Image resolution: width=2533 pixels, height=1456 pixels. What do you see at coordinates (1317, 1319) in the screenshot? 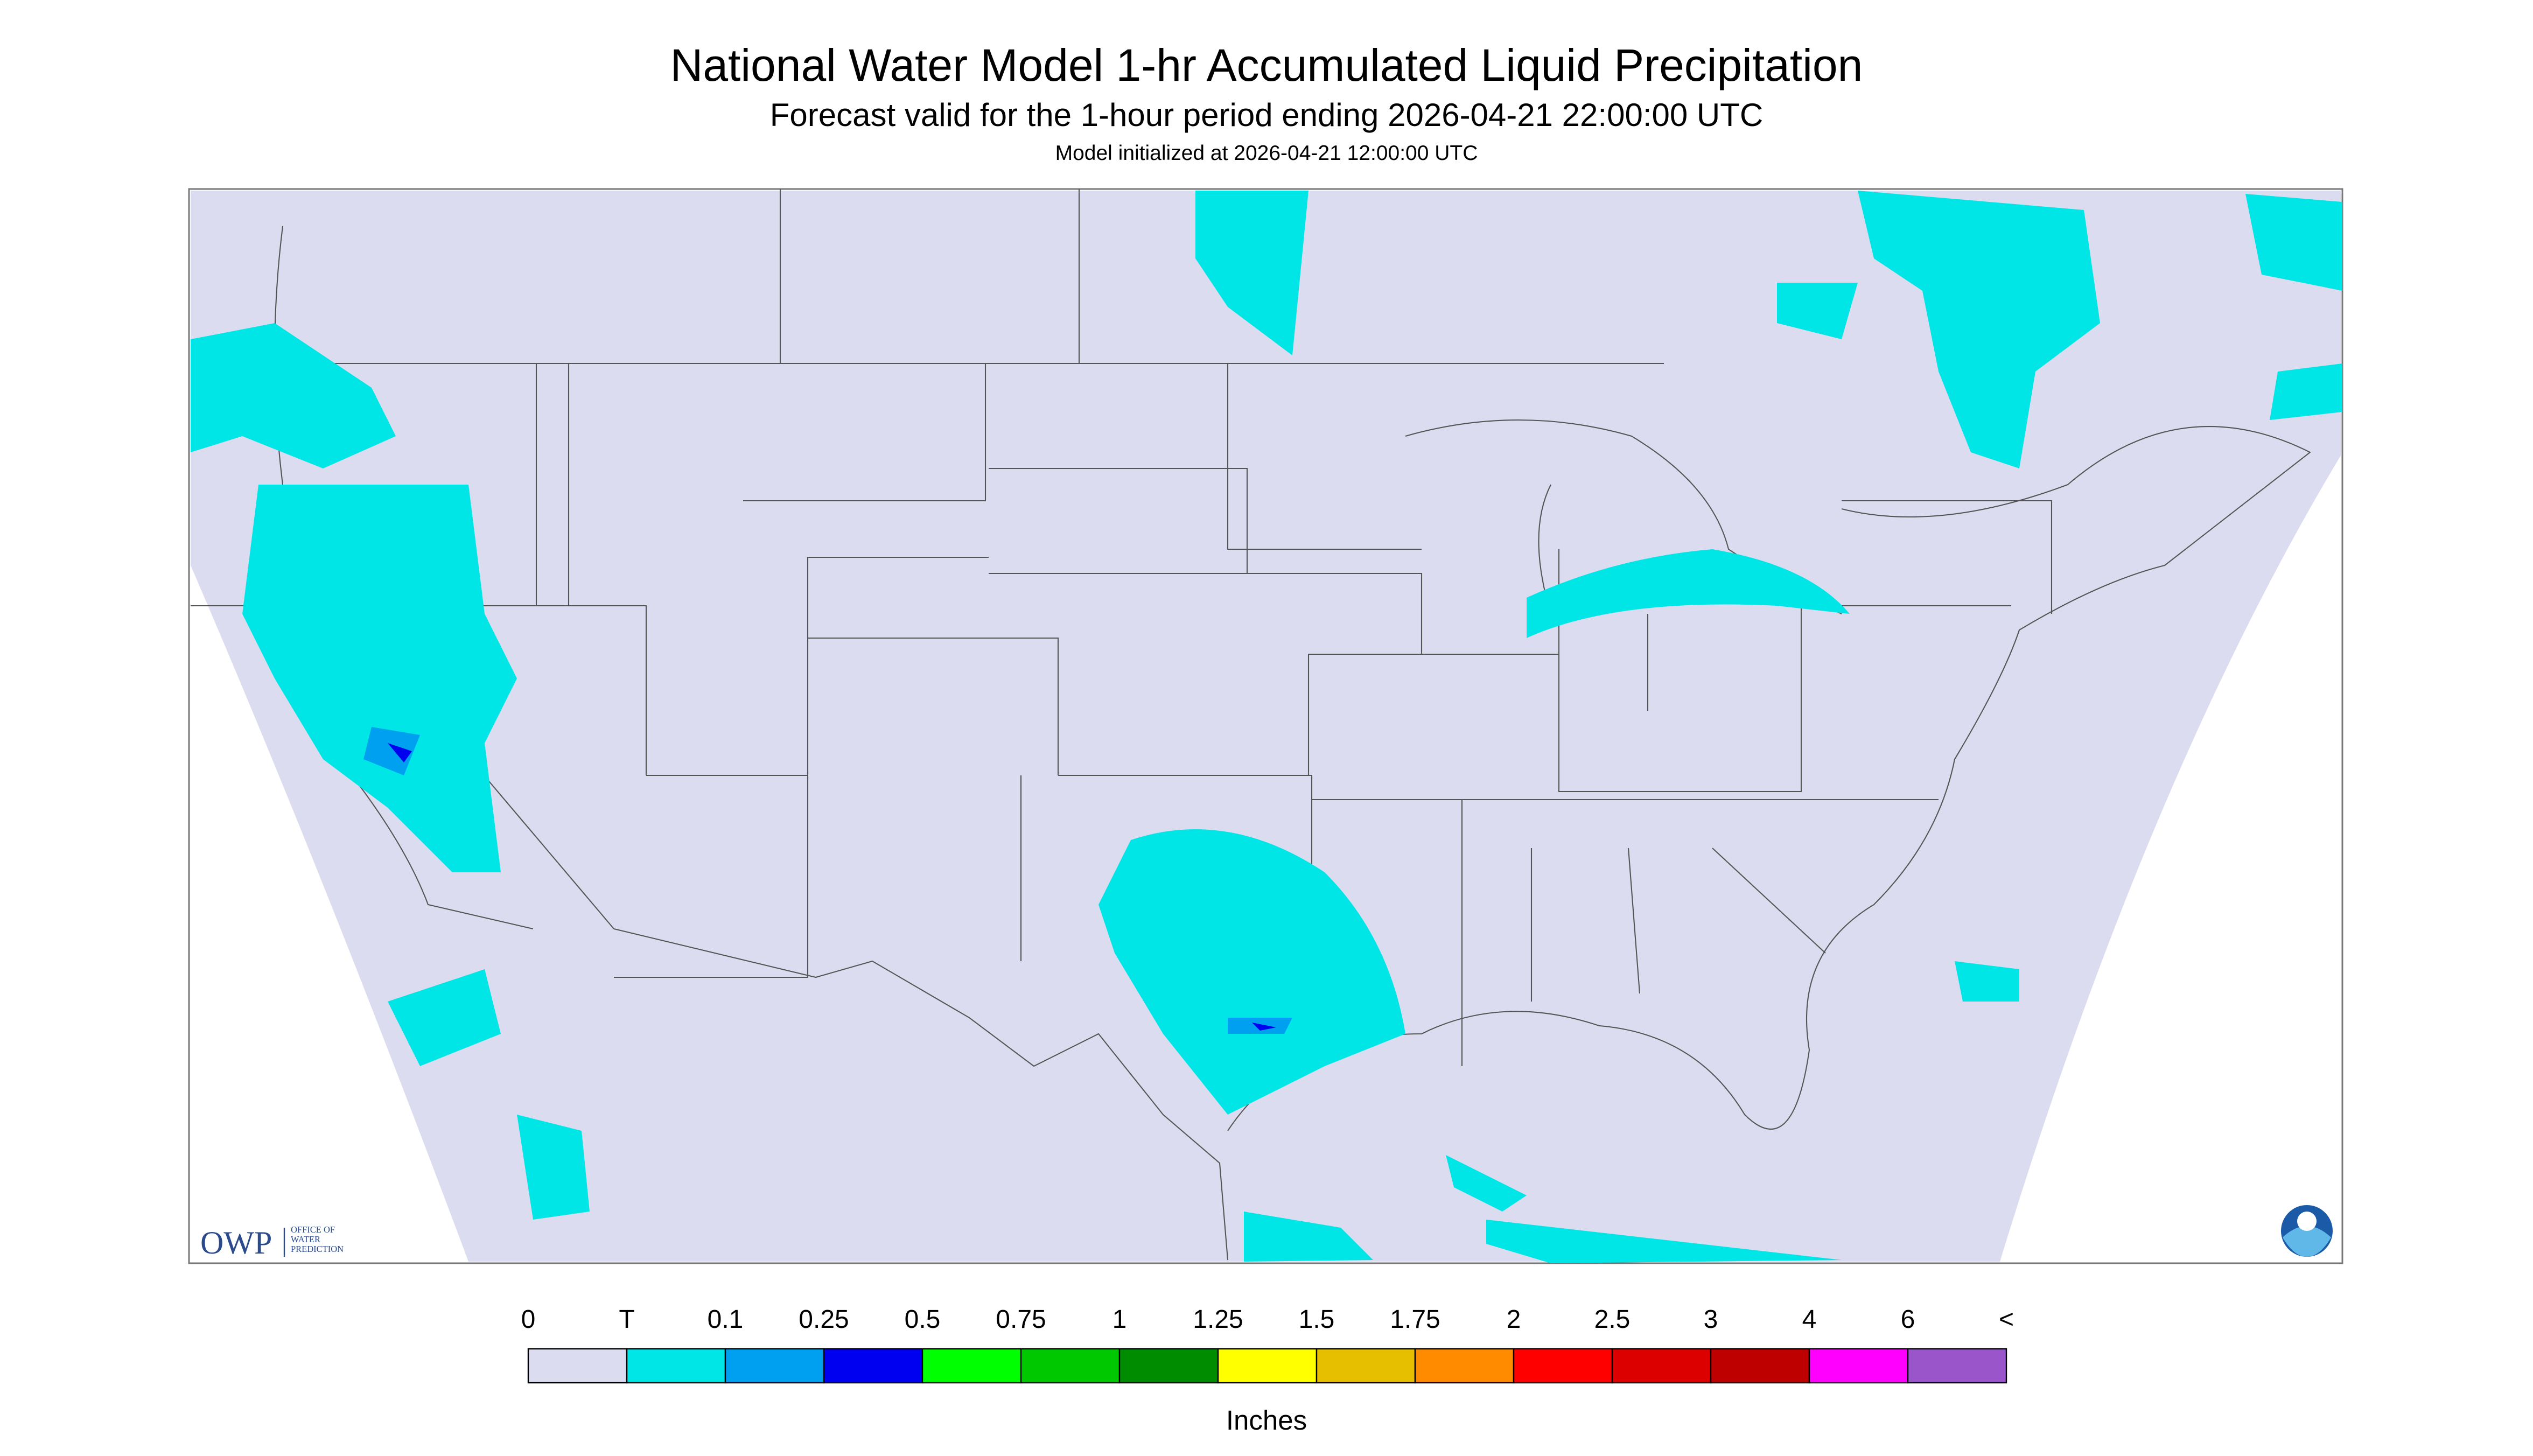
I see `legend-label: 1.5` at bounding box center [1317, 1319].